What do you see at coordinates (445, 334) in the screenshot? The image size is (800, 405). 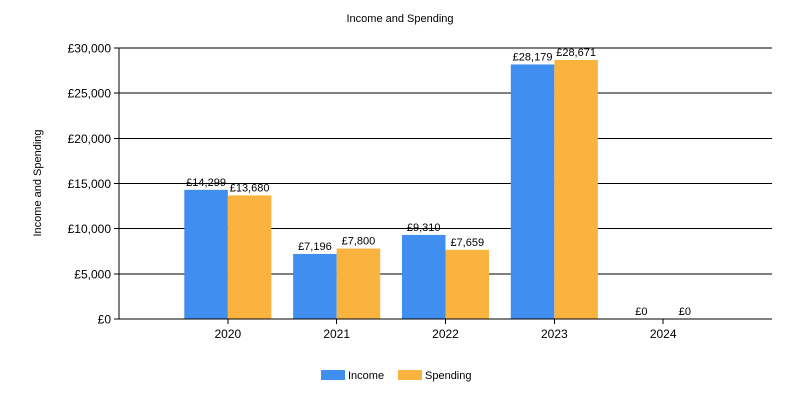 I see `x-tick-label: 2022` at bounding box center [445, 334].